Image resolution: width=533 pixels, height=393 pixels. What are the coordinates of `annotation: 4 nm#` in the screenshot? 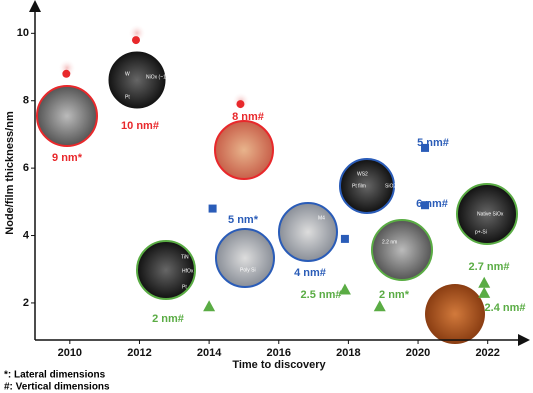 It's located at (310, 273).